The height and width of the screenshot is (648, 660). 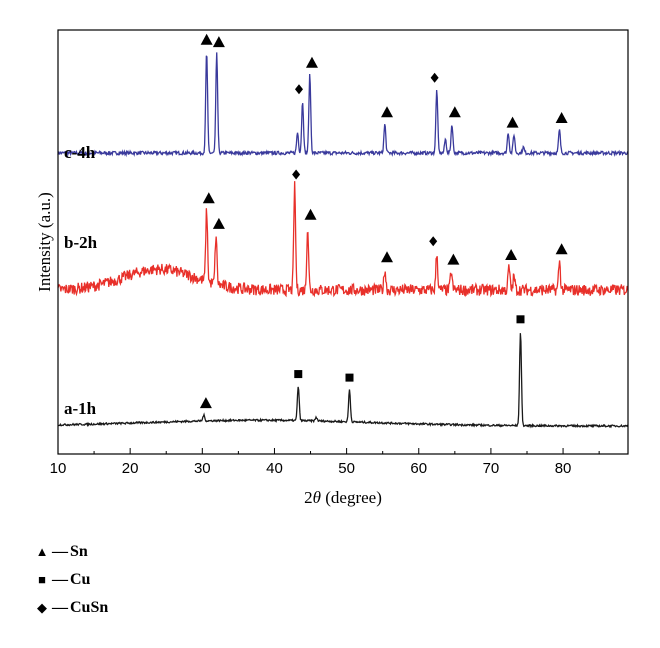 I want to click on legend-item-cusn: ◆ — CuSn, so click(x=71, y=608).